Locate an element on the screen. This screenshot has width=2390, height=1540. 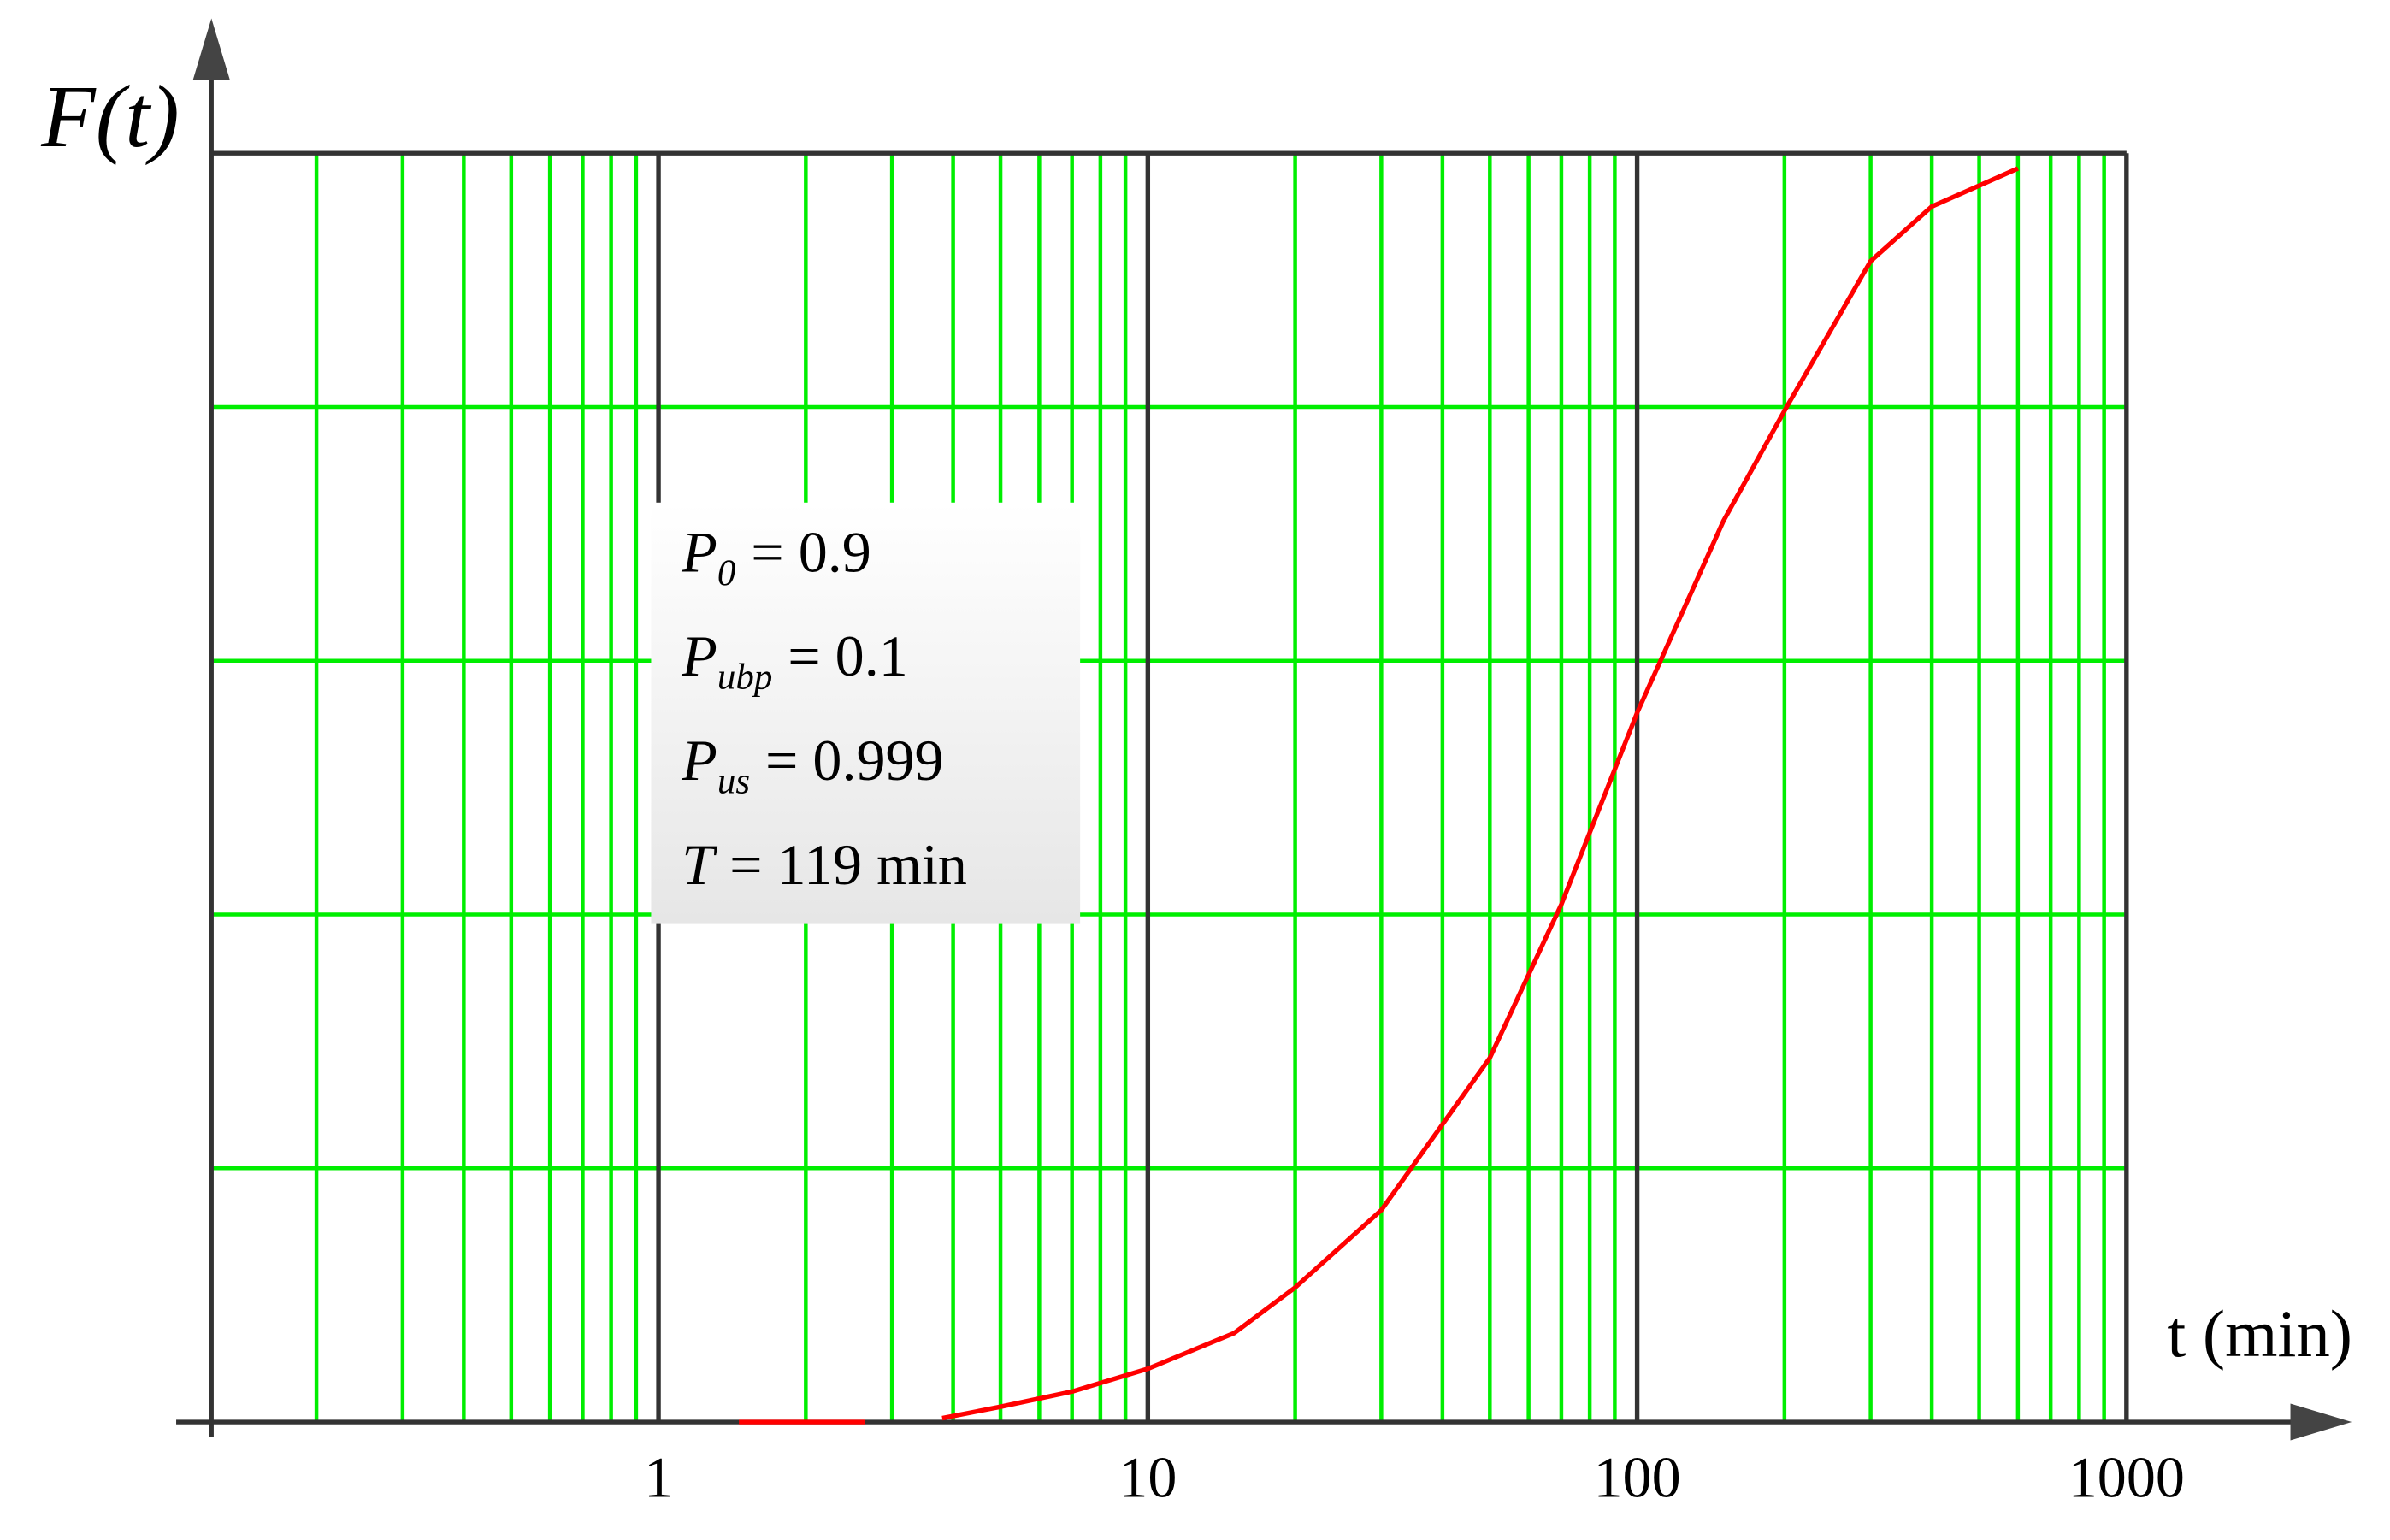
annotation-subscript: ubp is located at coordinates (744, 678).